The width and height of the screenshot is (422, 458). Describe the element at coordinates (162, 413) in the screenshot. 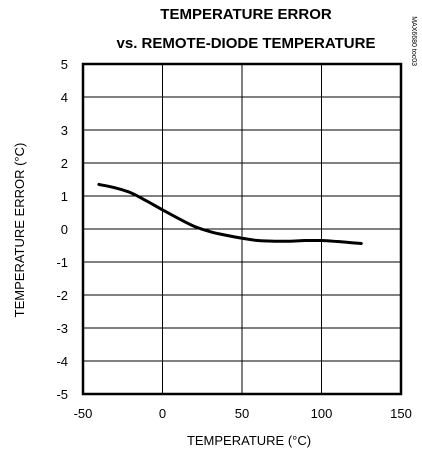

I see `x-tick-label: 0` at that location.